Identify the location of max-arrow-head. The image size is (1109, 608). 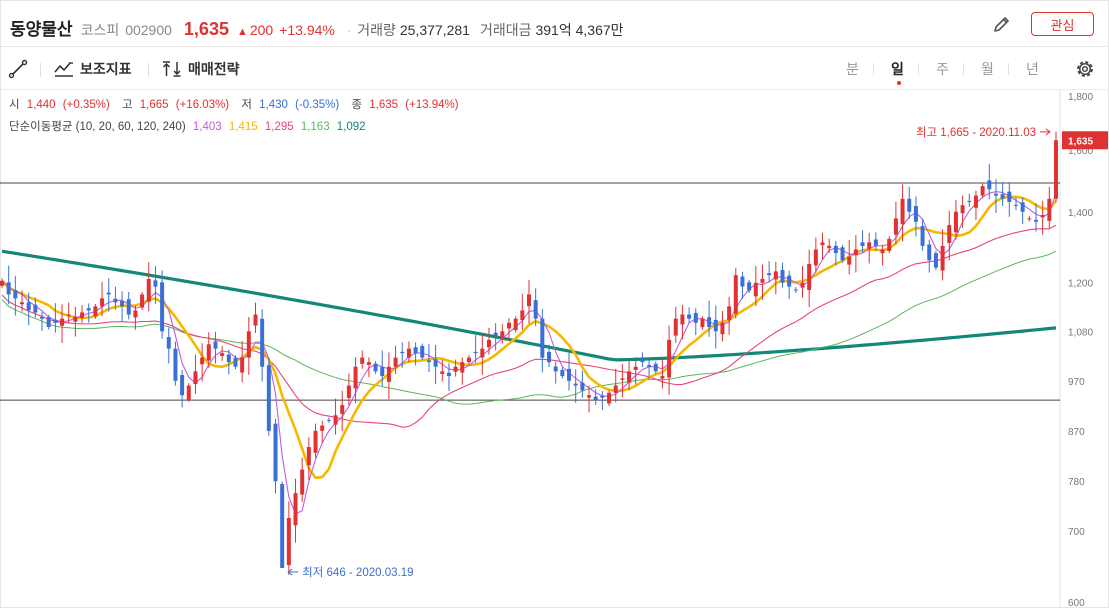
(1048, 132).